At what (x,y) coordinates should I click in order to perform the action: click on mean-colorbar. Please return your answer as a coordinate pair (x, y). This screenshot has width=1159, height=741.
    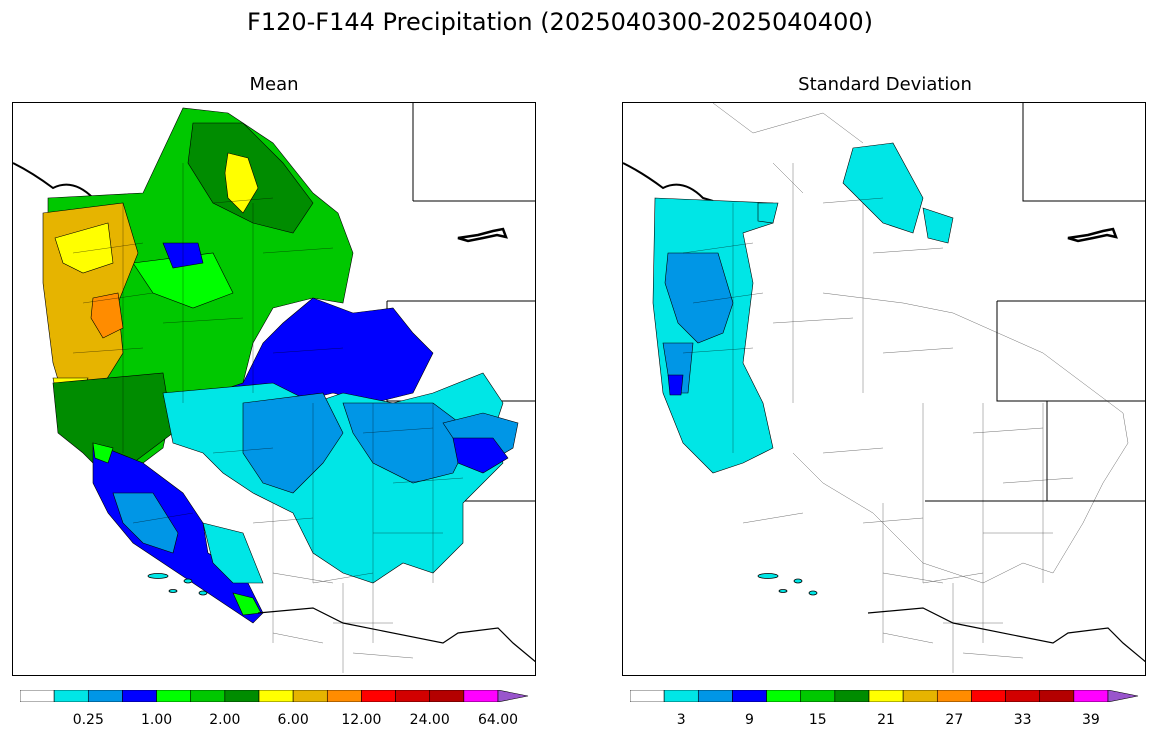
    Looking at the image, I should click on (274, 696).